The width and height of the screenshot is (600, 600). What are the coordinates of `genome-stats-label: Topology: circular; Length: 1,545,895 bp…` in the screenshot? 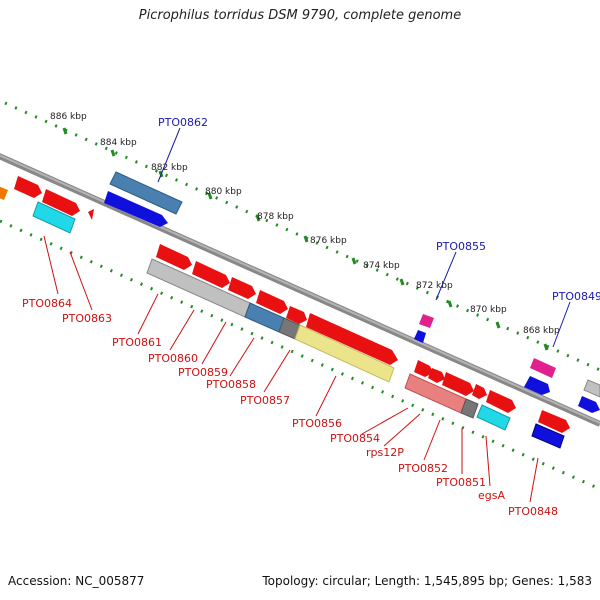 It's located at (427, 581).